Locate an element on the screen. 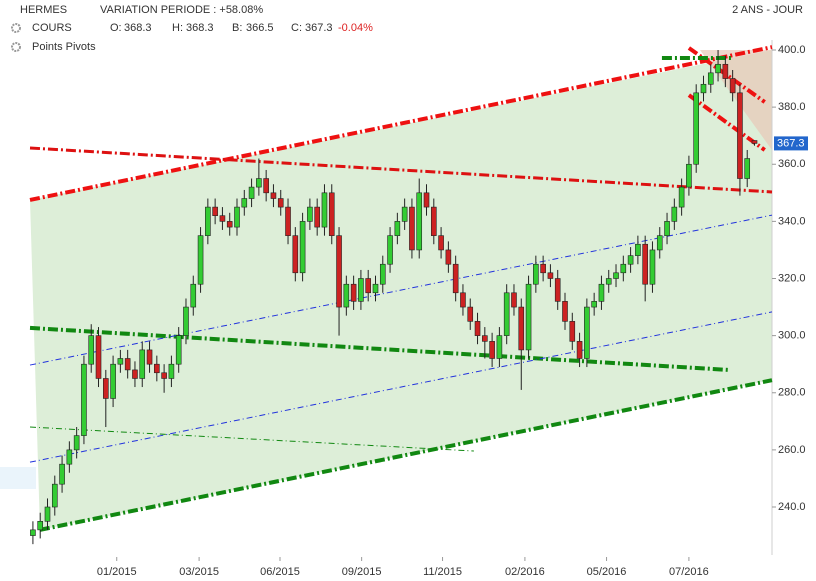 The image size is (816, 581). chart-title: HERMES is located at coordinates (43, 10).